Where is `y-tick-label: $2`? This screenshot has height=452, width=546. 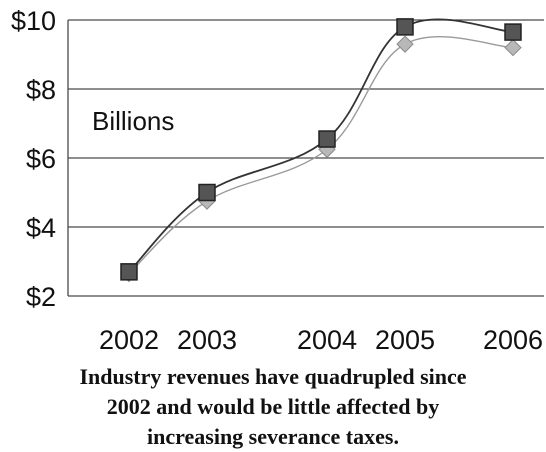
y-tick-label: $2 is located at coordinates (41, 297).